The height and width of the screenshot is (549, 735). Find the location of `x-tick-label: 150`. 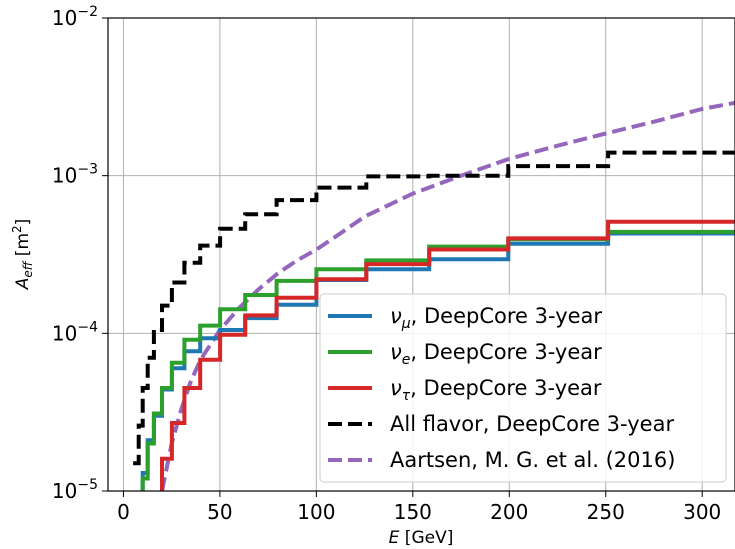

x-tick-label: 150 is located at coordinates (413, 512).